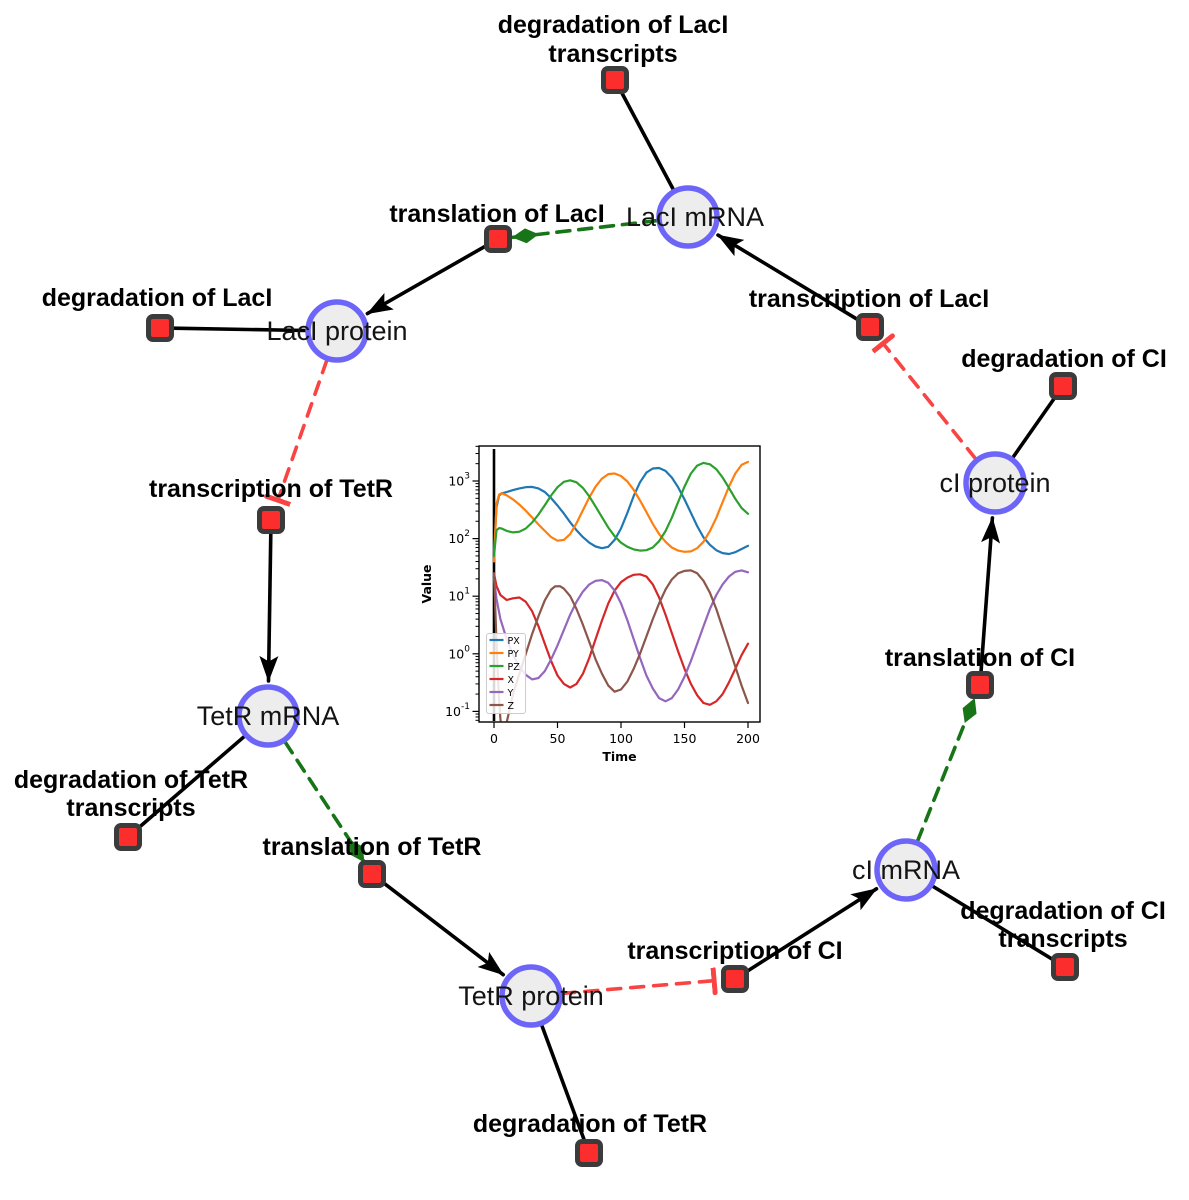  Describe the element at coordinates (590, 1124) in the screenshot. I see `reaction-label-deg_tetr-line0: degradation of TetR` at that location.